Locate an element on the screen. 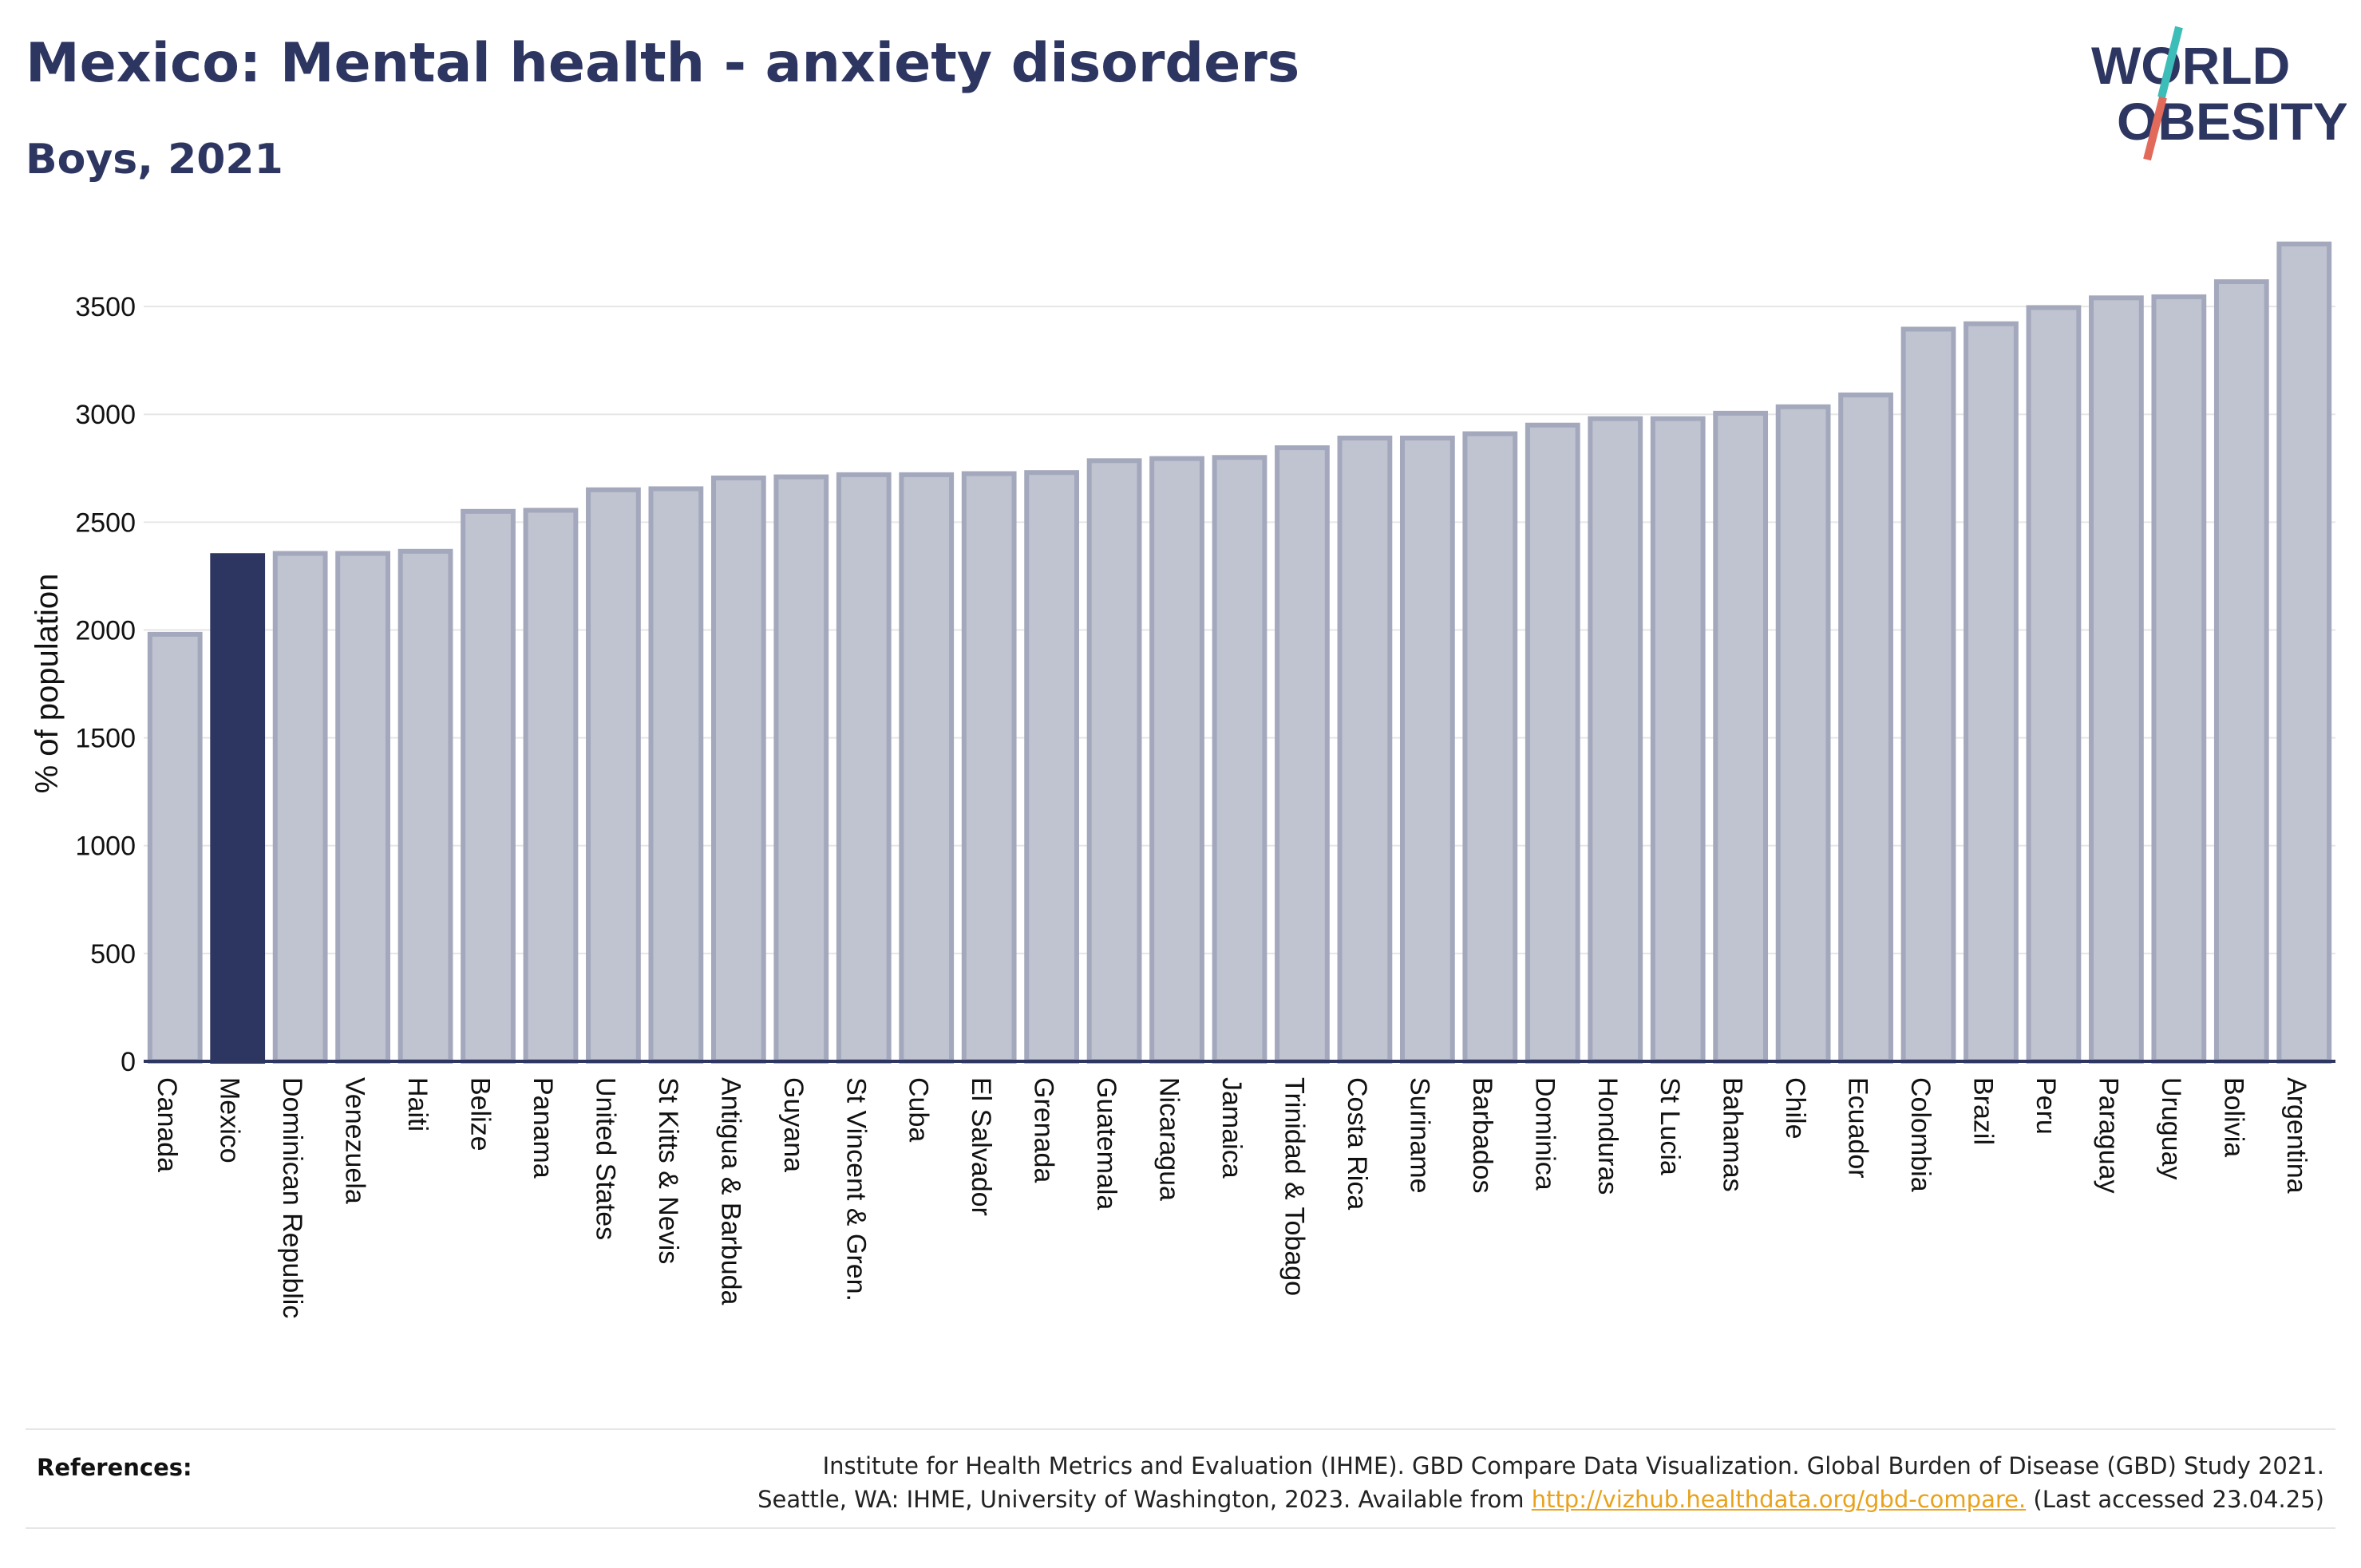  bar-uruguay is located at coordinates (2179, 679).